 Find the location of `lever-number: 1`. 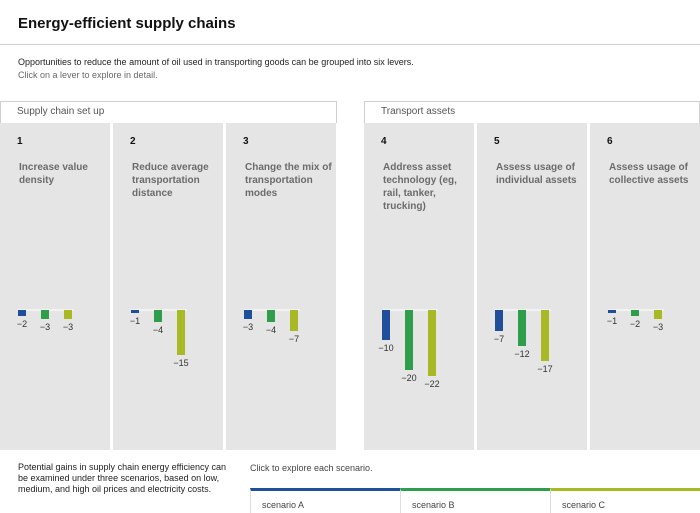

lever-number: 1 is located at coordinates (20, 141).